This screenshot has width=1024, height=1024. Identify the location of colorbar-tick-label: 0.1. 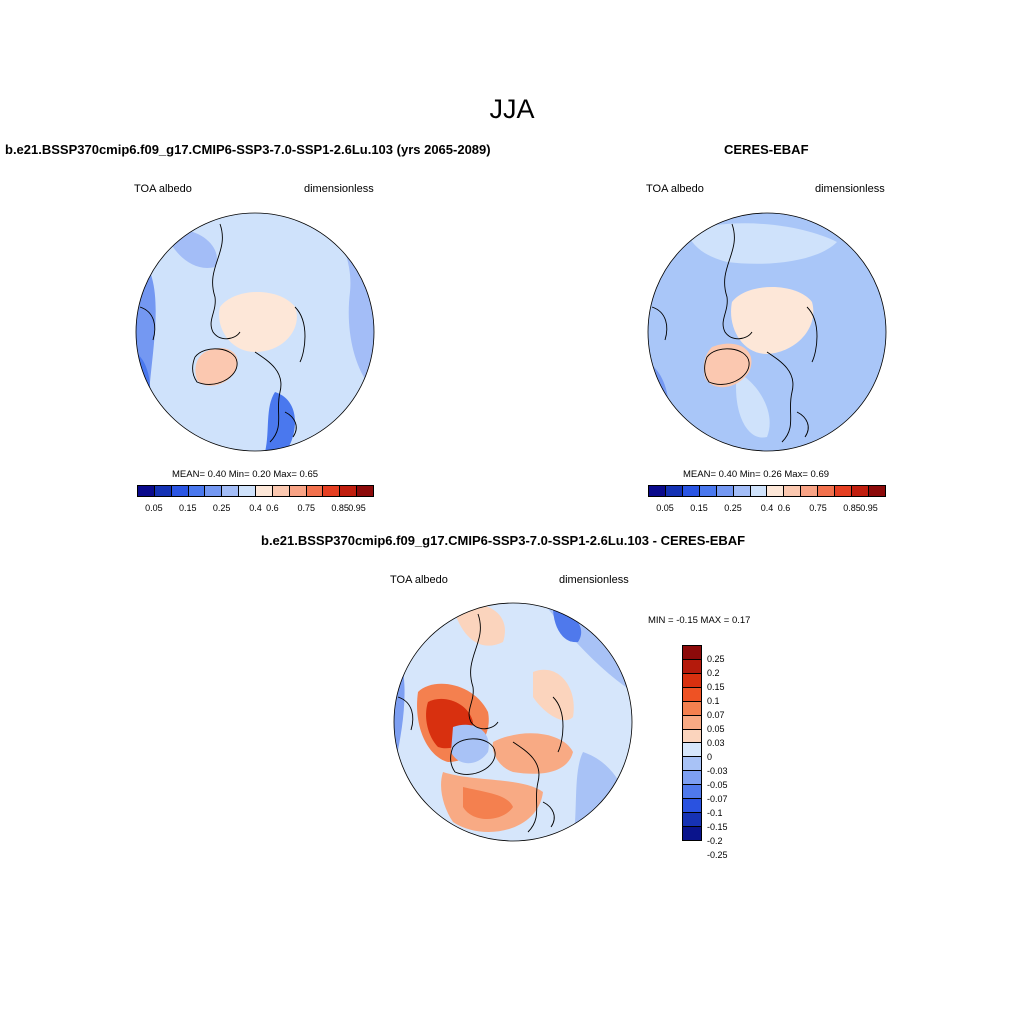
(713, 701).